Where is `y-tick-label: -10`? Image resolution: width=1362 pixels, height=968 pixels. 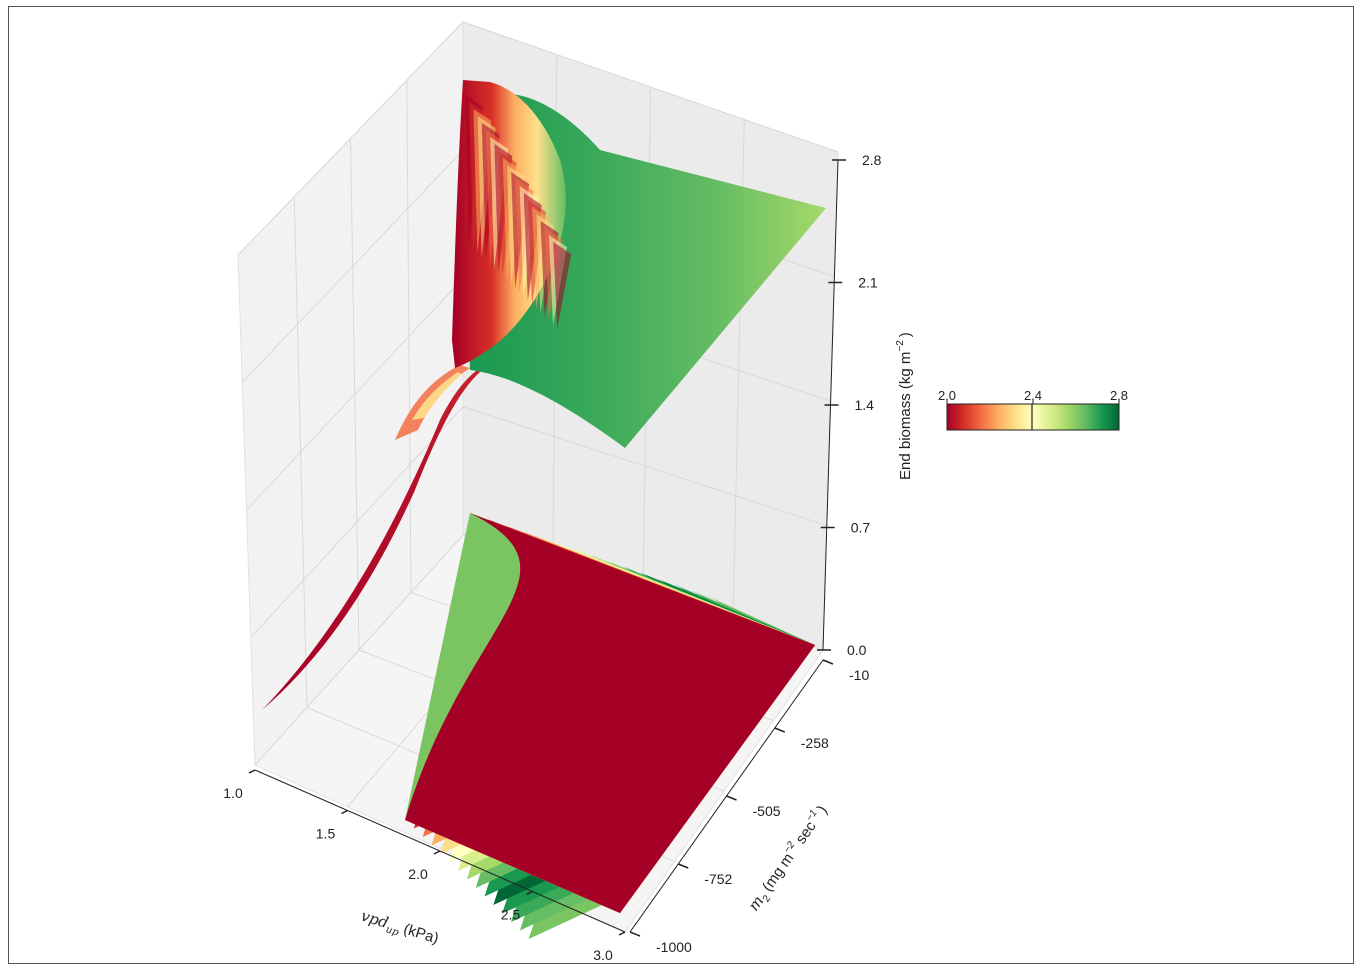
y-tick-label: -10 is located at coordinates (859, 675).